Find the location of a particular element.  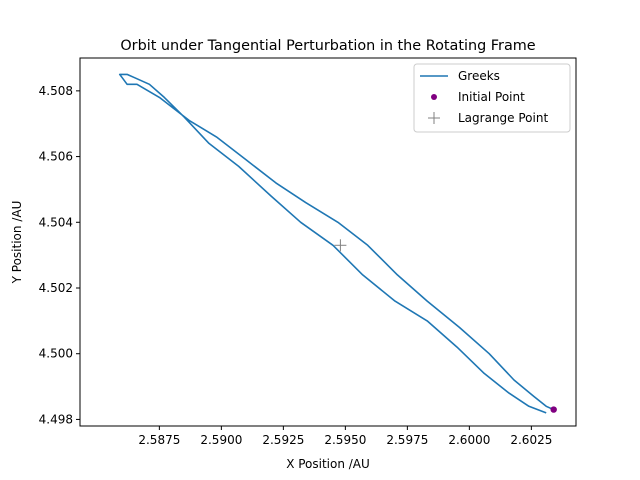

x-tick-label: 2.6025 is located at coordinates (531, 440).